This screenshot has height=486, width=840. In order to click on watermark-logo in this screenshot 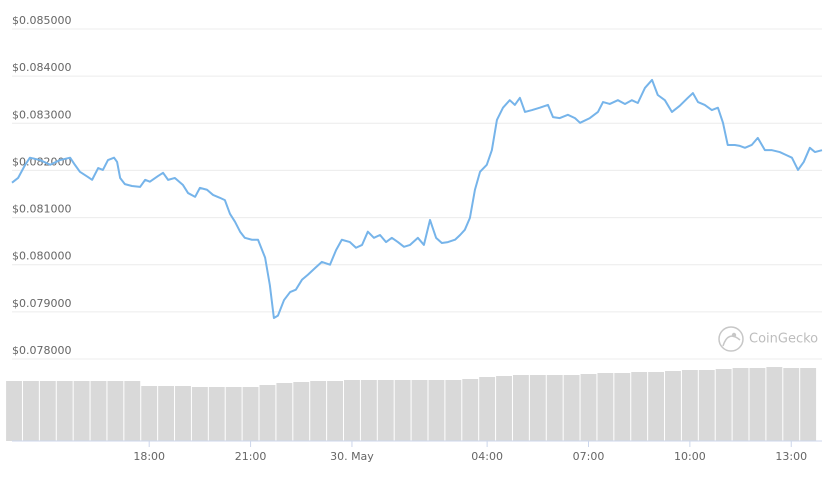, I will do `click(731, 339)`.